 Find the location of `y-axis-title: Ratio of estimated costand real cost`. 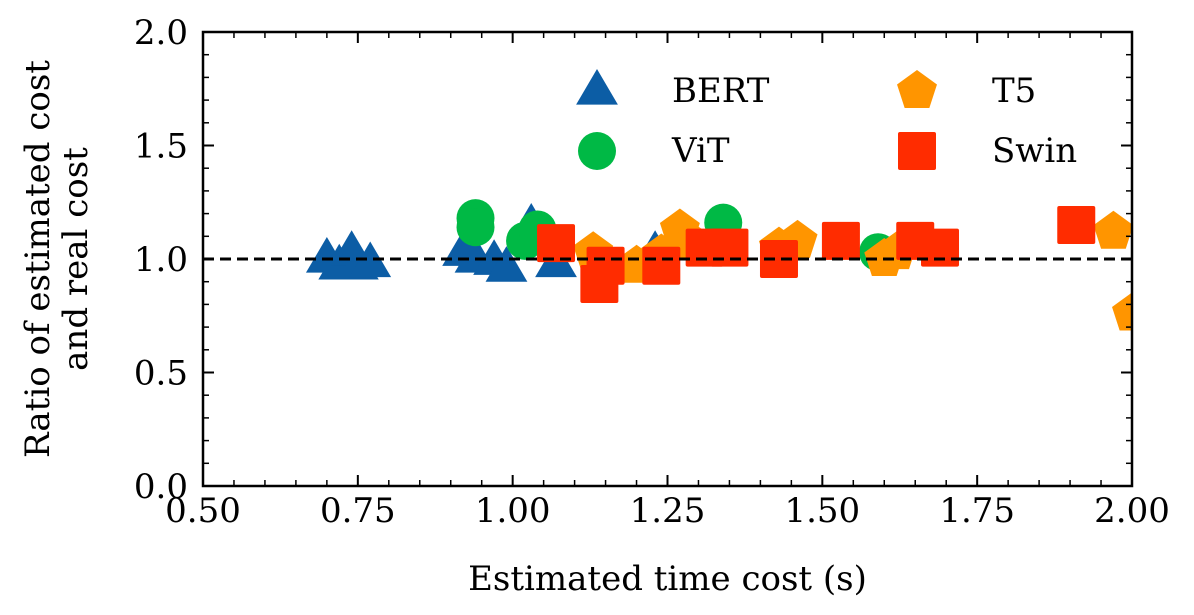

y-axis-title: Ratio of estimated costand real cost is located at coordinates (57, 259).